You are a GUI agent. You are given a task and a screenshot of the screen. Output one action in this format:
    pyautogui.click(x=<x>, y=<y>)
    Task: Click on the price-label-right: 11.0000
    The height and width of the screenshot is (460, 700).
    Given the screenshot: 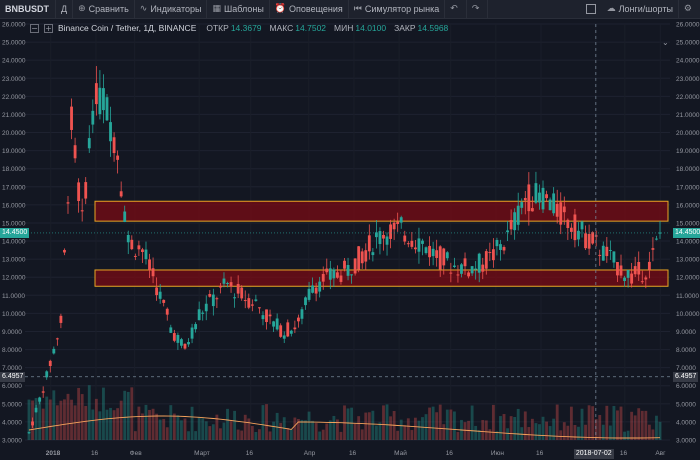 What is the action you would take?
    pyautogui.click(x=687, y=296)
    